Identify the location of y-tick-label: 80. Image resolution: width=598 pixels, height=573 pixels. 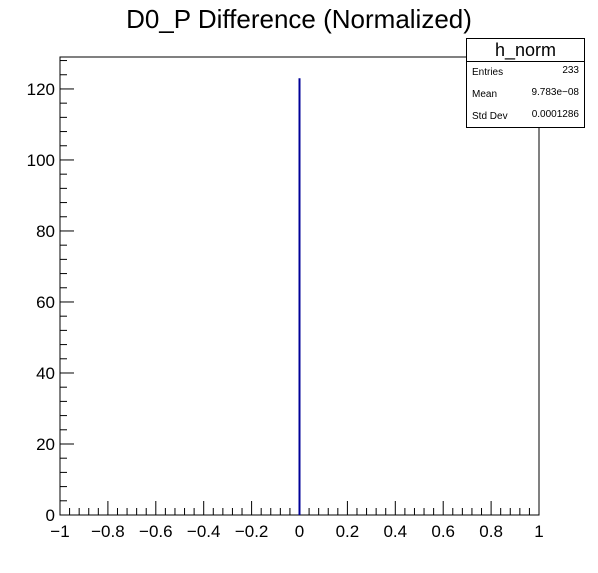
(45, 231).